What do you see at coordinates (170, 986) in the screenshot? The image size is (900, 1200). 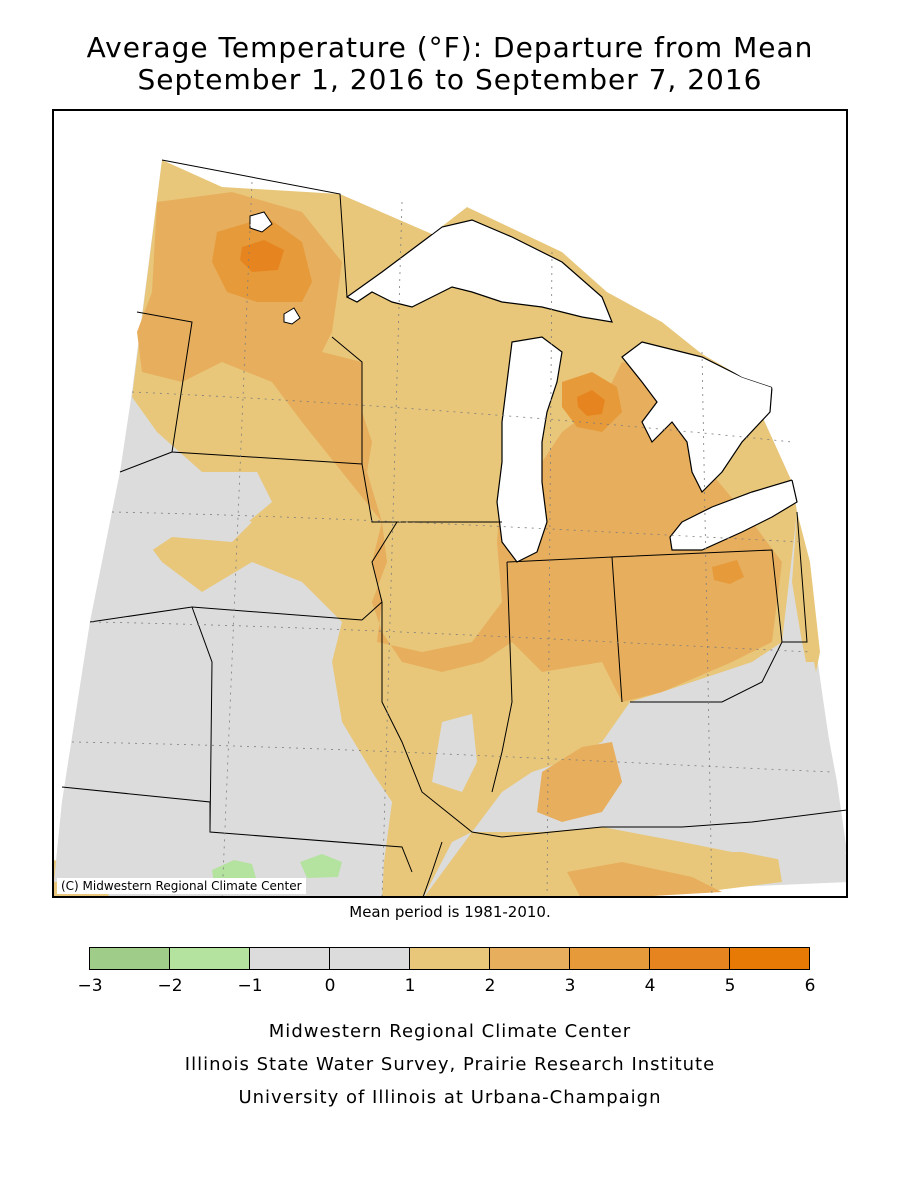 I see `legend-tick-label: −2` at bounding box center [170, 986].